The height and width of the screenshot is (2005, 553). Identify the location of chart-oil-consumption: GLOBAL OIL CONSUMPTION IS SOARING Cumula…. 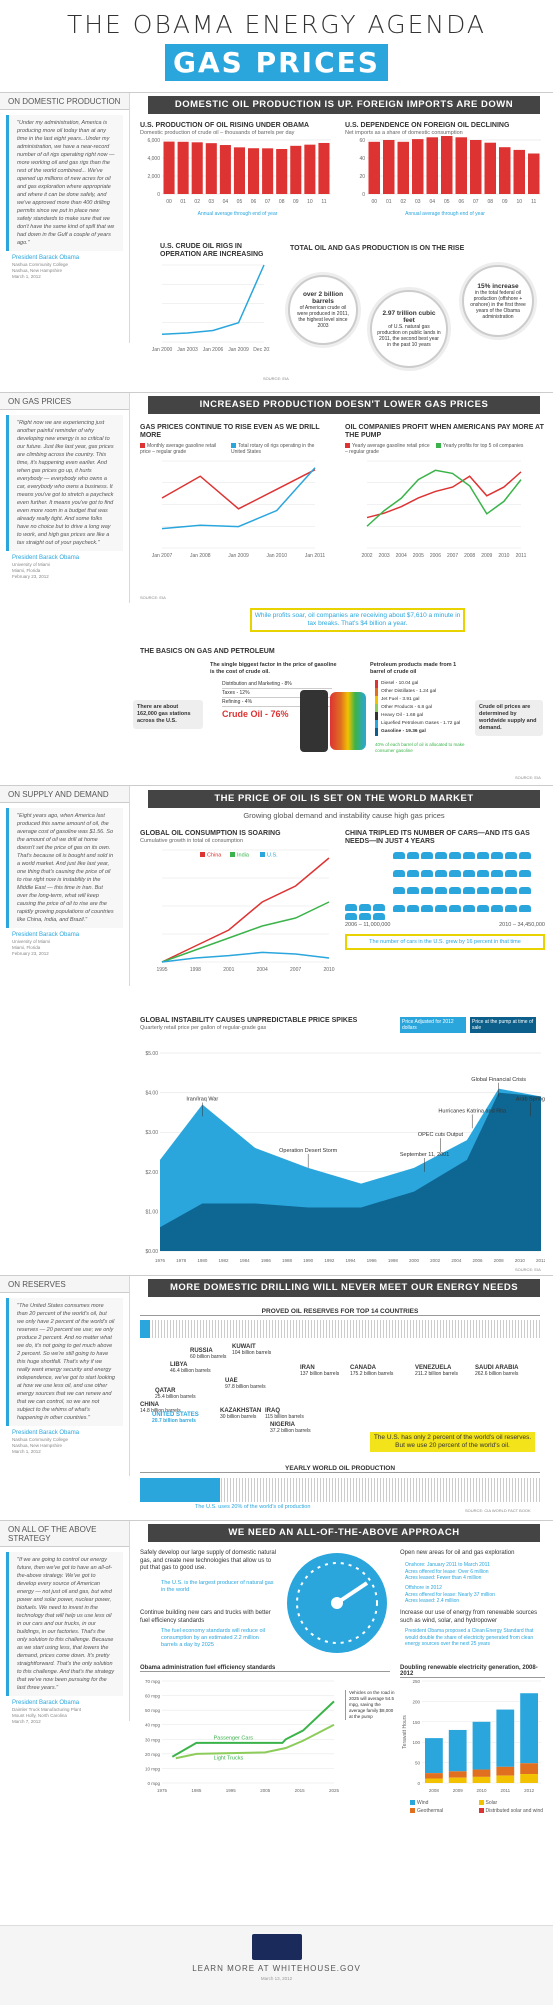
(237, 904).